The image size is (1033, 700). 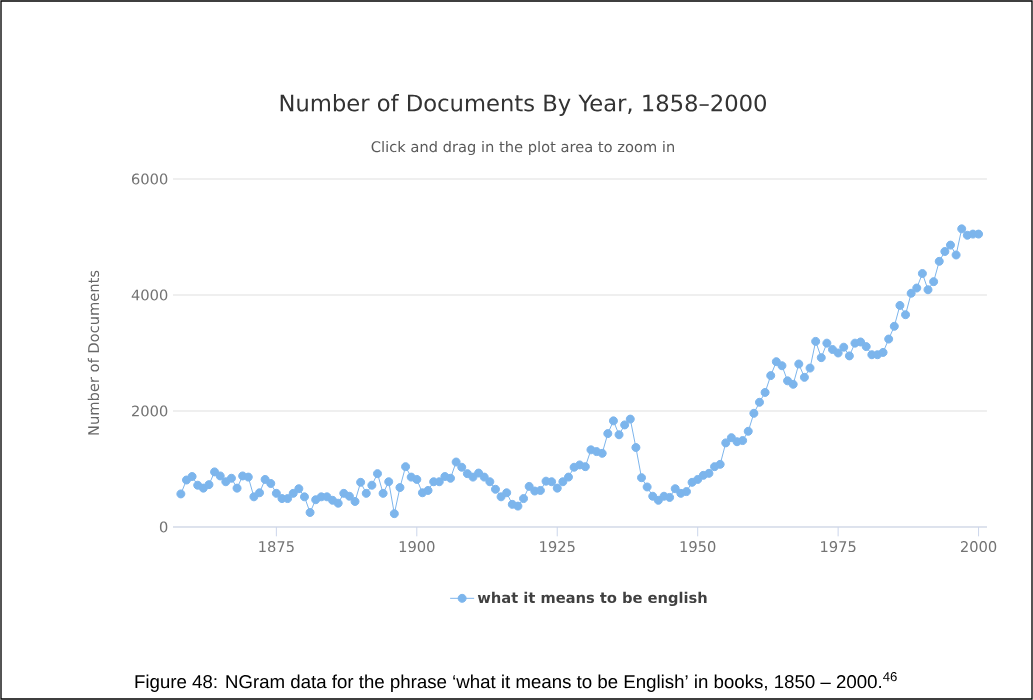 What do you see at coordinates (838, 547) in the screenshot?
I see `x-tick-label: 1975` at bounding box center [838, 547].